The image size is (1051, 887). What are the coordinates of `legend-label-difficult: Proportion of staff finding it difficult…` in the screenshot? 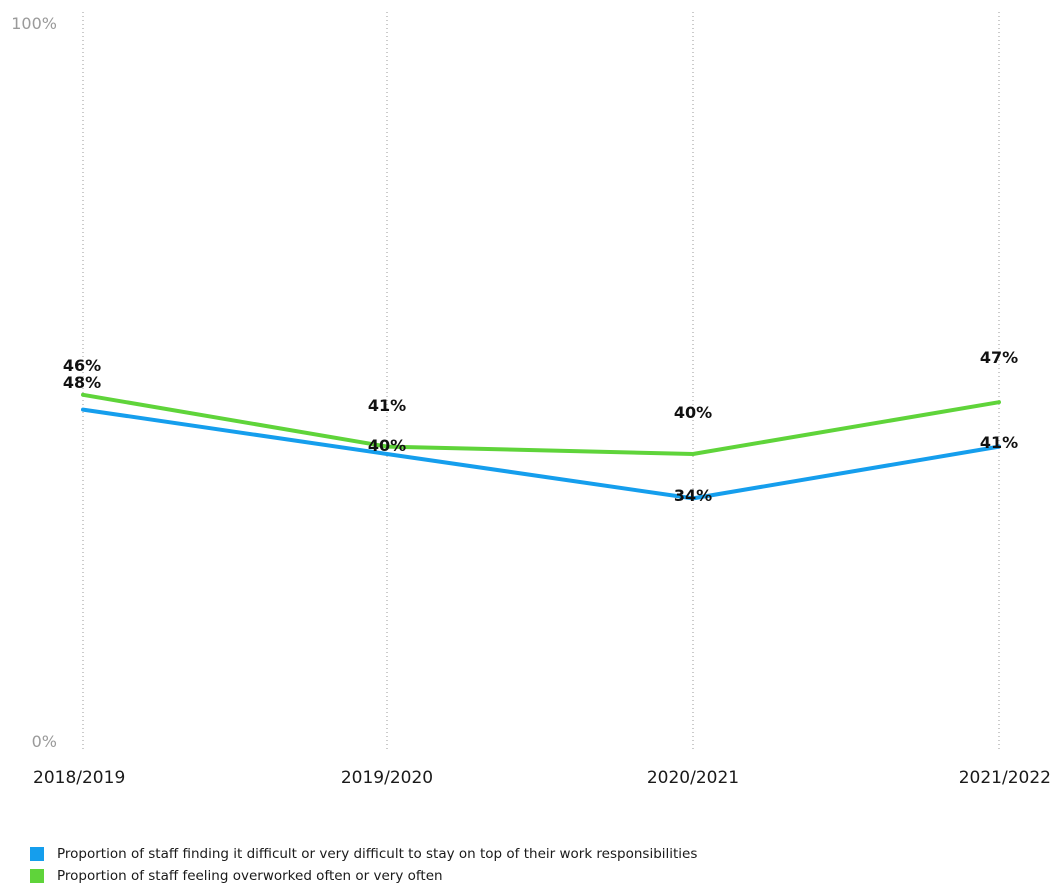 It's located at (377, 854).